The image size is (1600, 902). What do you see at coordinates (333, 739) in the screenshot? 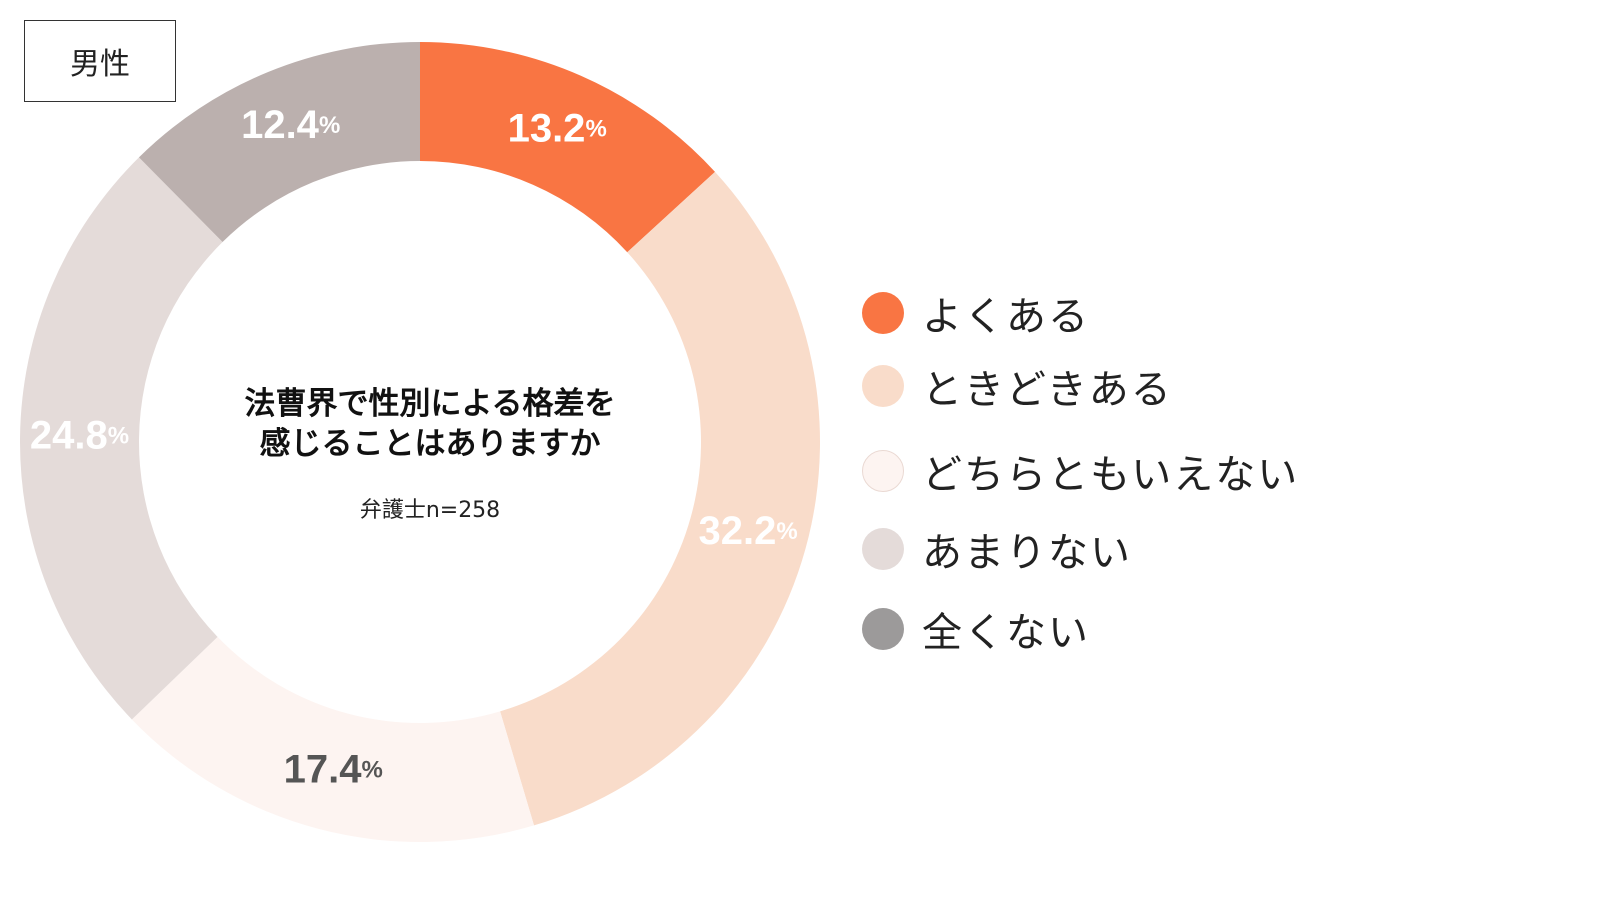
I see `slice-neutral` at bounding box center [333, 739].